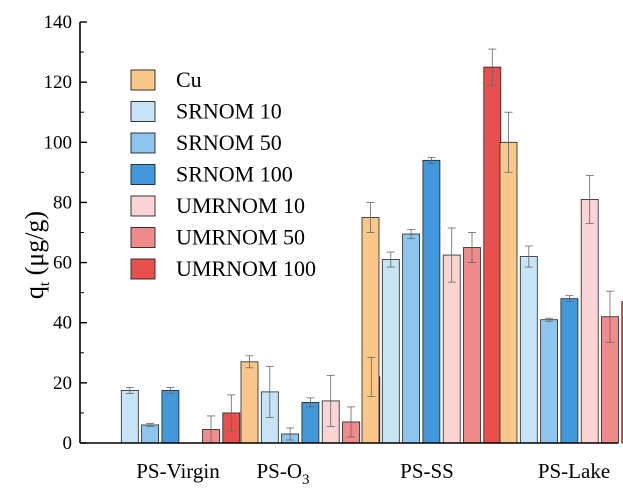  Describe the element at coordinates (62, 202) in the screenshot. I see `y-tick-label-80: 80` at that location.